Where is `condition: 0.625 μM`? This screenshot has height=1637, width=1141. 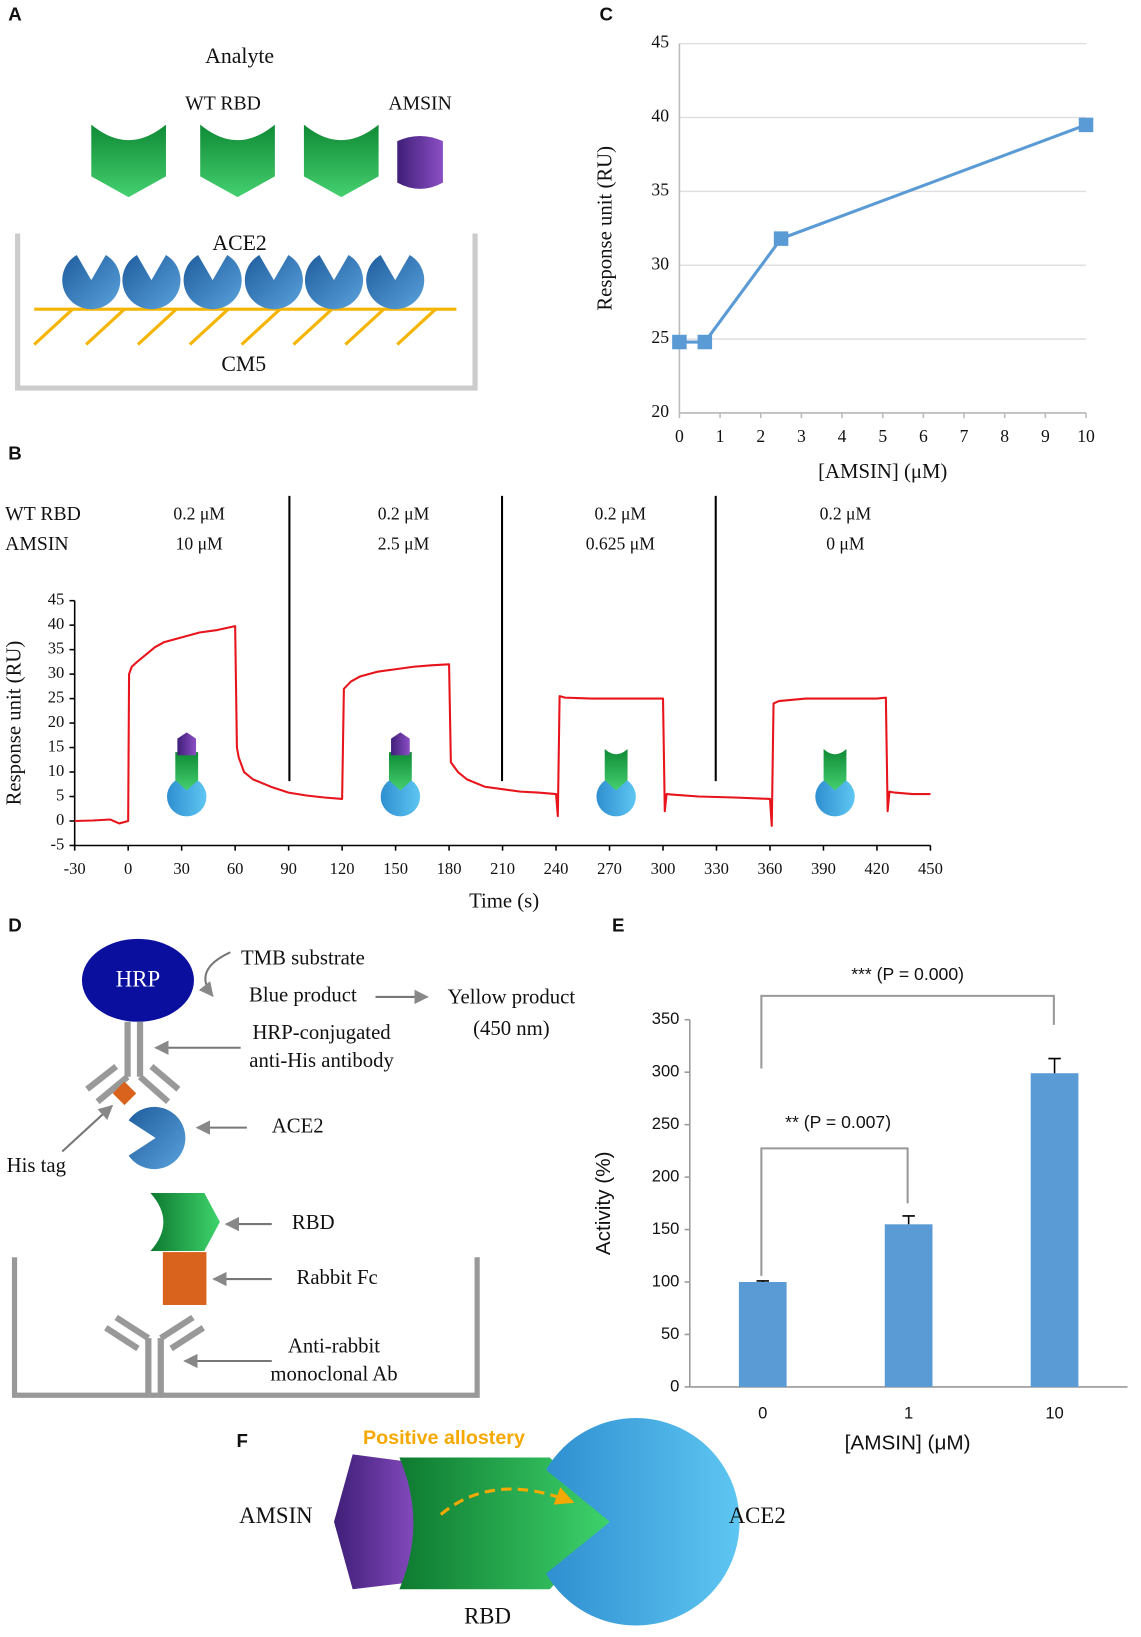 condition: 0.625 μM is located at coordinates (621, 544).